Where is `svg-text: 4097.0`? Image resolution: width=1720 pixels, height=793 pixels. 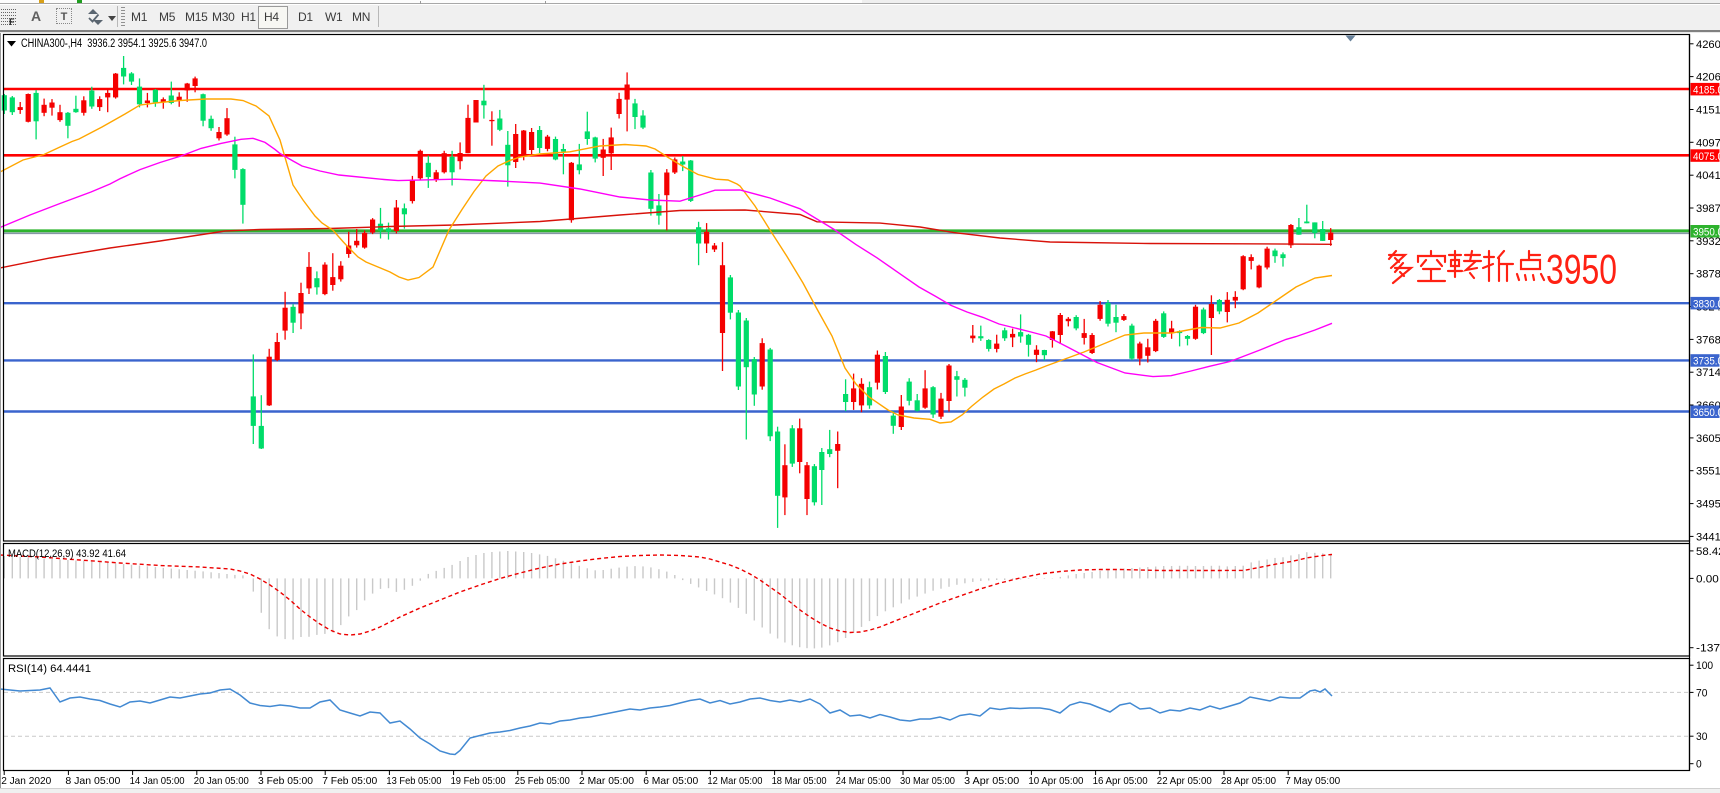
svg-text: 4097.0 is located at coordinates (1708, 143).